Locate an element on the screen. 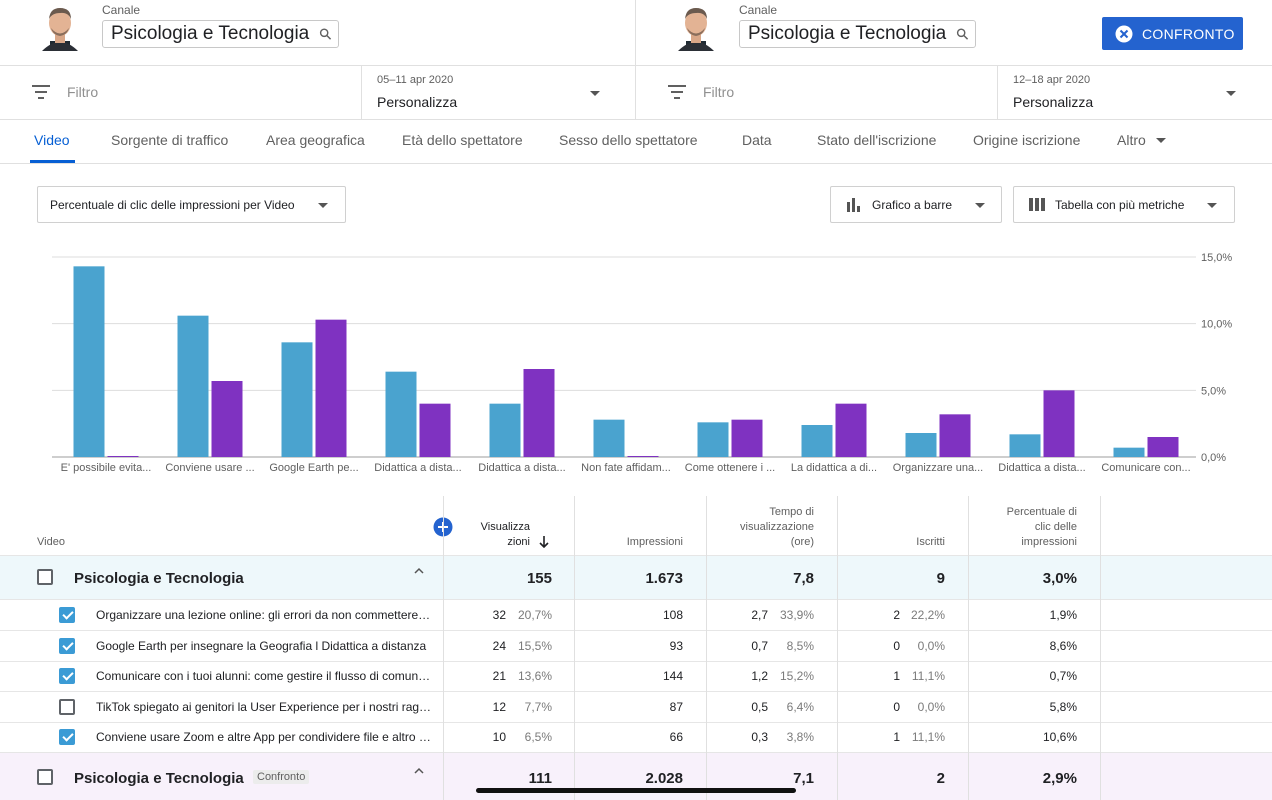  header-ctr: Percentuale di clic delle impressioni is located at coordinates (1028, 527).